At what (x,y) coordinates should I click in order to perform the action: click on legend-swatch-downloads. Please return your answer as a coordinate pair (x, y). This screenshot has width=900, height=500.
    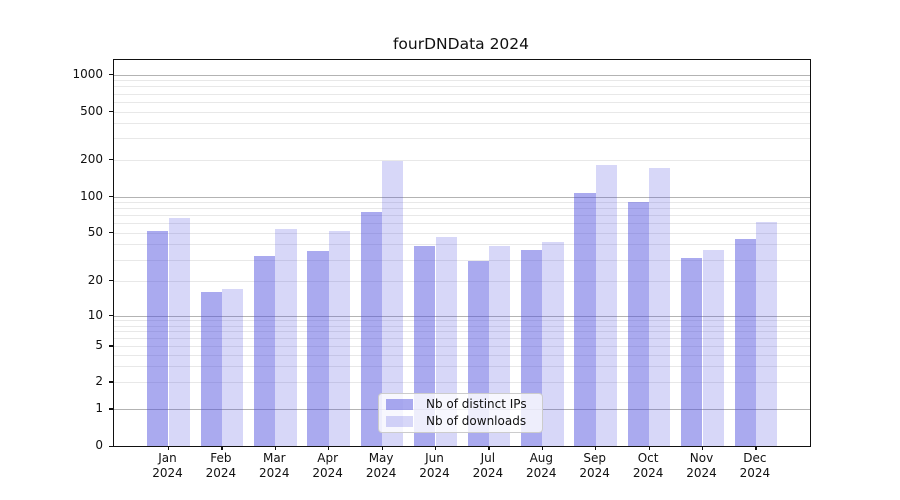
    Looking at the image, I should click on (399, 421).